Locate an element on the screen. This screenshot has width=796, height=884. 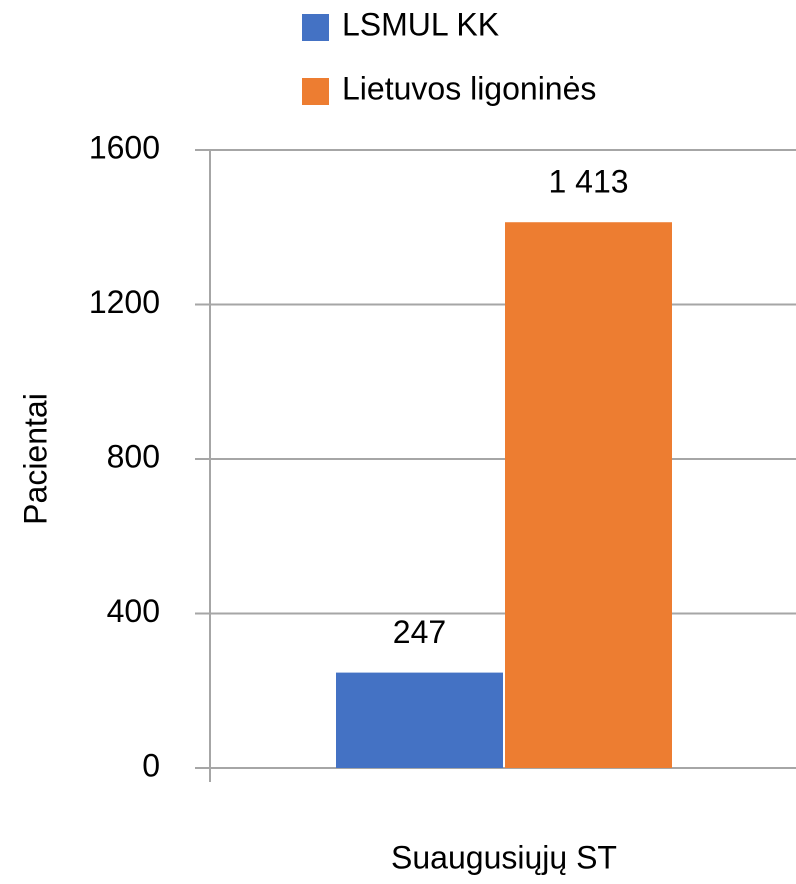
value-label: 1 413 is located at coordinates (588, 182).